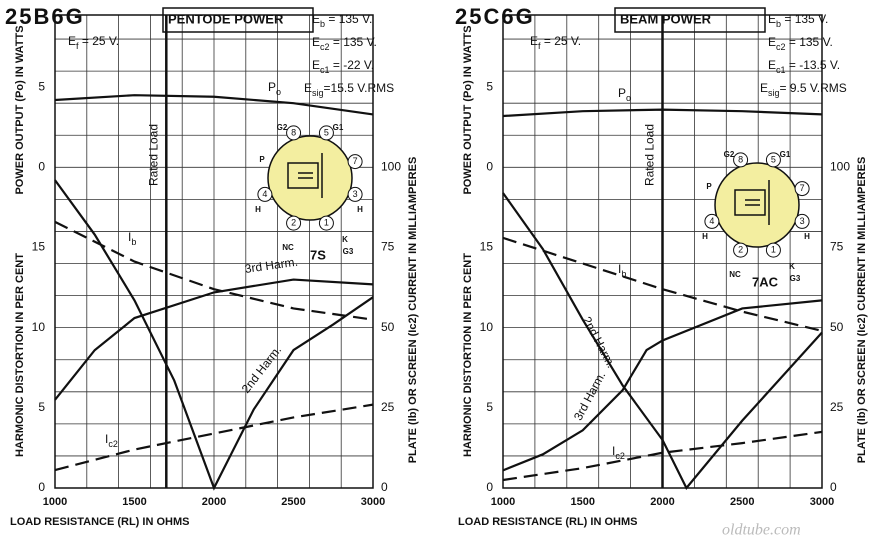 The height and width of the screenshot is (543, 886). Describe the element at coordinates (662, 502) in the screenshot. I see `x-tick-label: 2000` at that location.